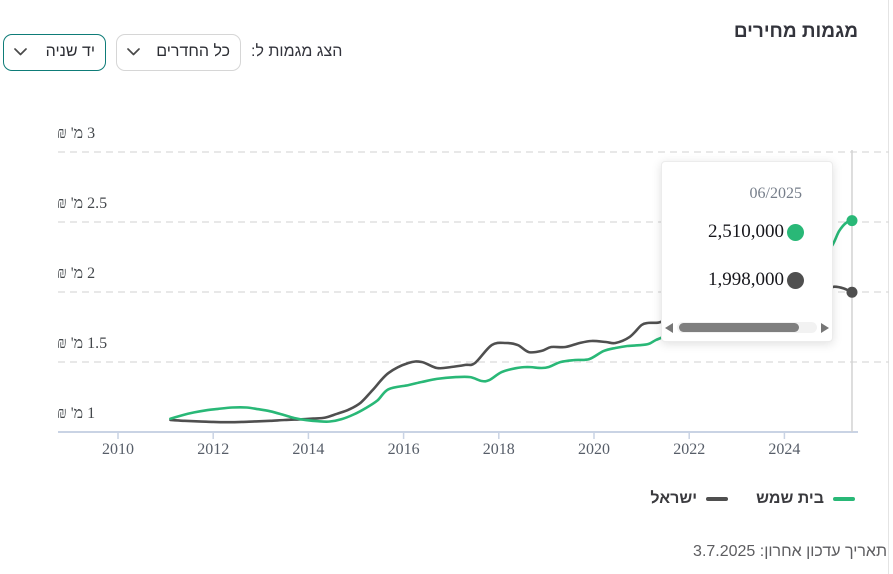  What do you see at coordinates (308, 449) in the screenshot?
I see `x-axis-label: 2014` at bounding box center [308, 449].